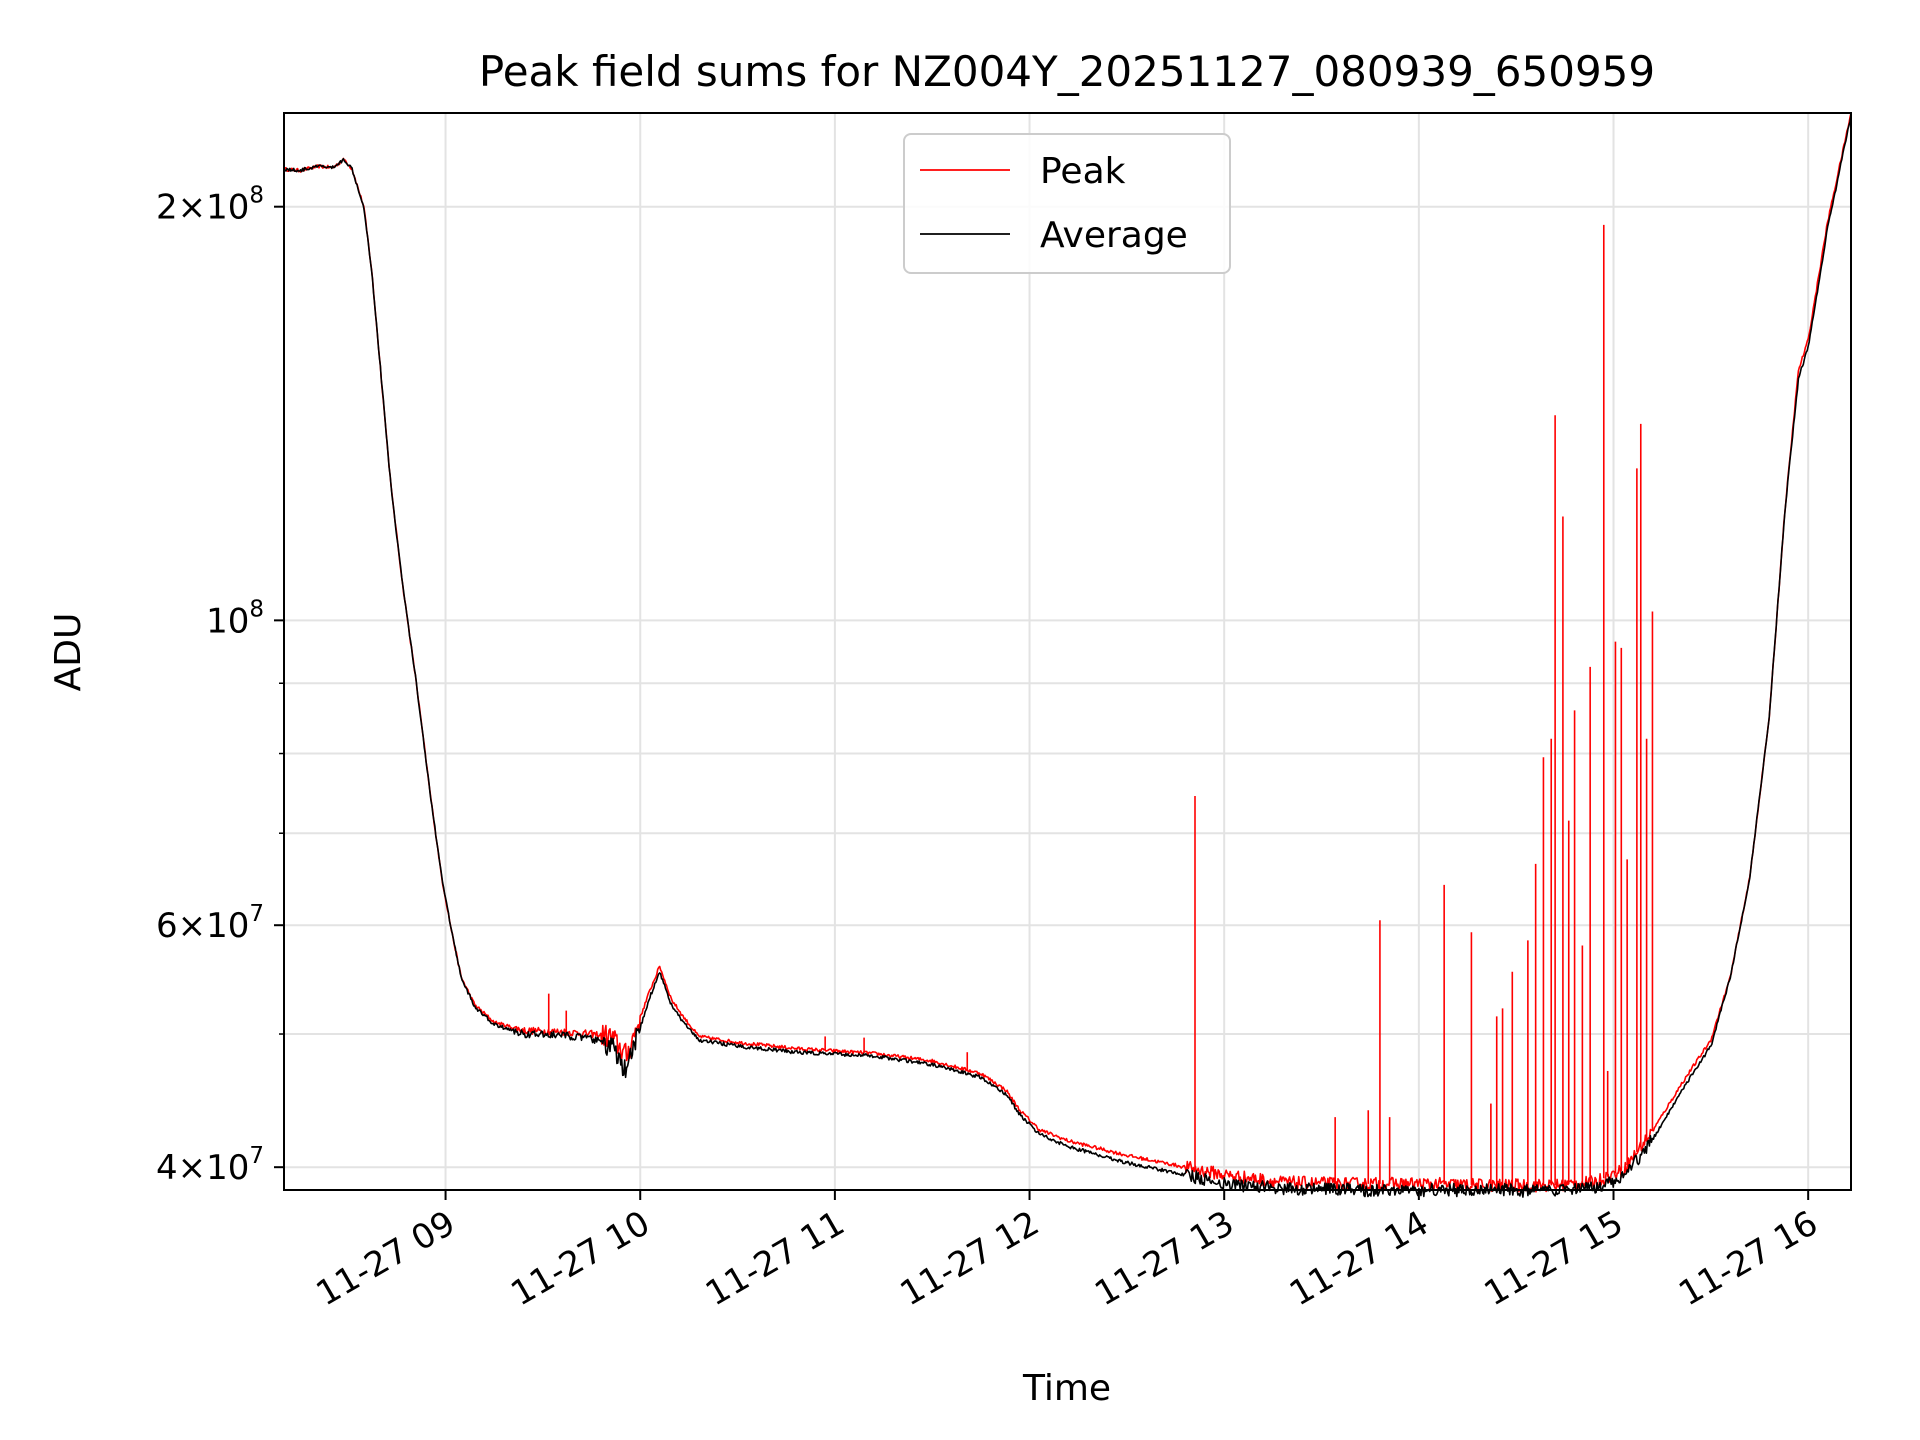 The width and height of the screenshot is (1920, 1440). What do you see at coordinates (210, 1165) in the screenshot?
I see `y-tick-label: 4×107` at bounding box center [210, 1165].